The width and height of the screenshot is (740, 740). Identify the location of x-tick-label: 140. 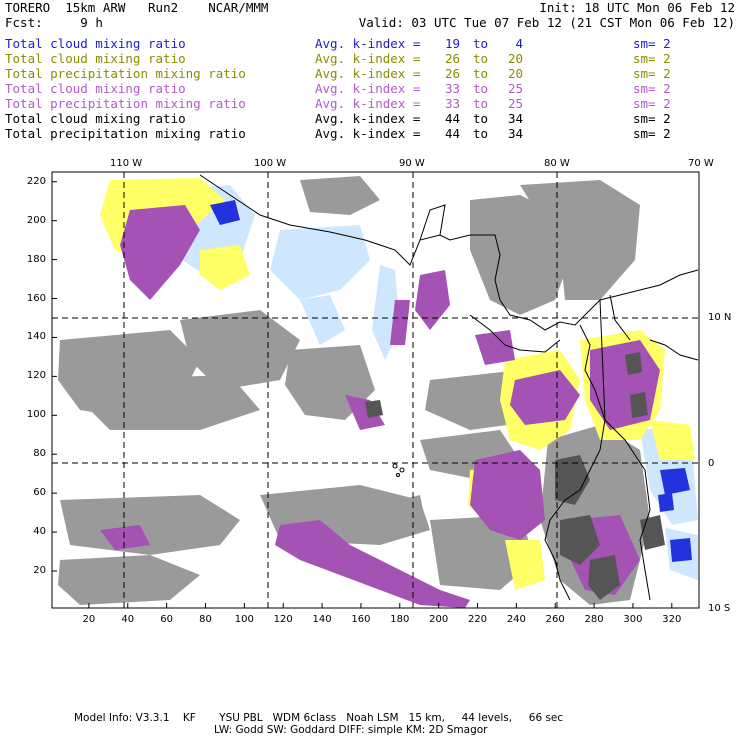
(322, 619).